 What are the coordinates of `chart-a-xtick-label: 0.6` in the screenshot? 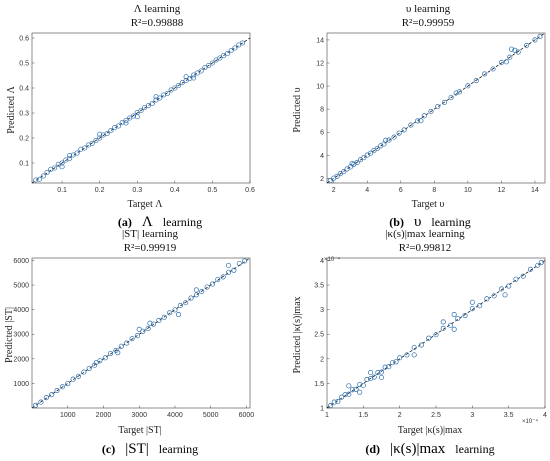 It's located at (250, 190).